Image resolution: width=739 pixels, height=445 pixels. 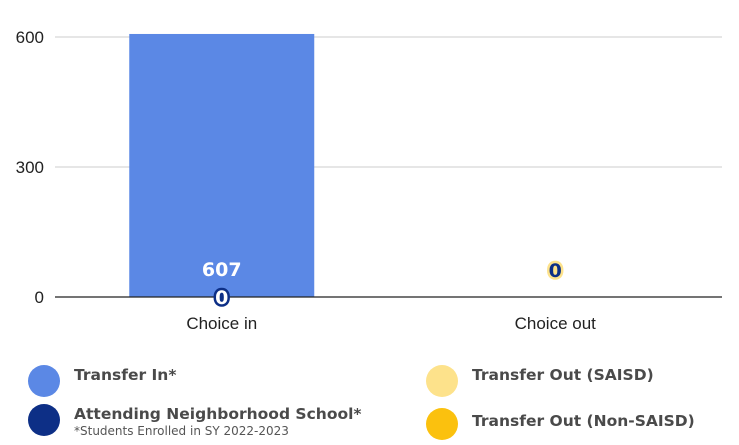 I want to click on legend-swatch-transfer-out-non-saisd, so click(x=442, y=424).